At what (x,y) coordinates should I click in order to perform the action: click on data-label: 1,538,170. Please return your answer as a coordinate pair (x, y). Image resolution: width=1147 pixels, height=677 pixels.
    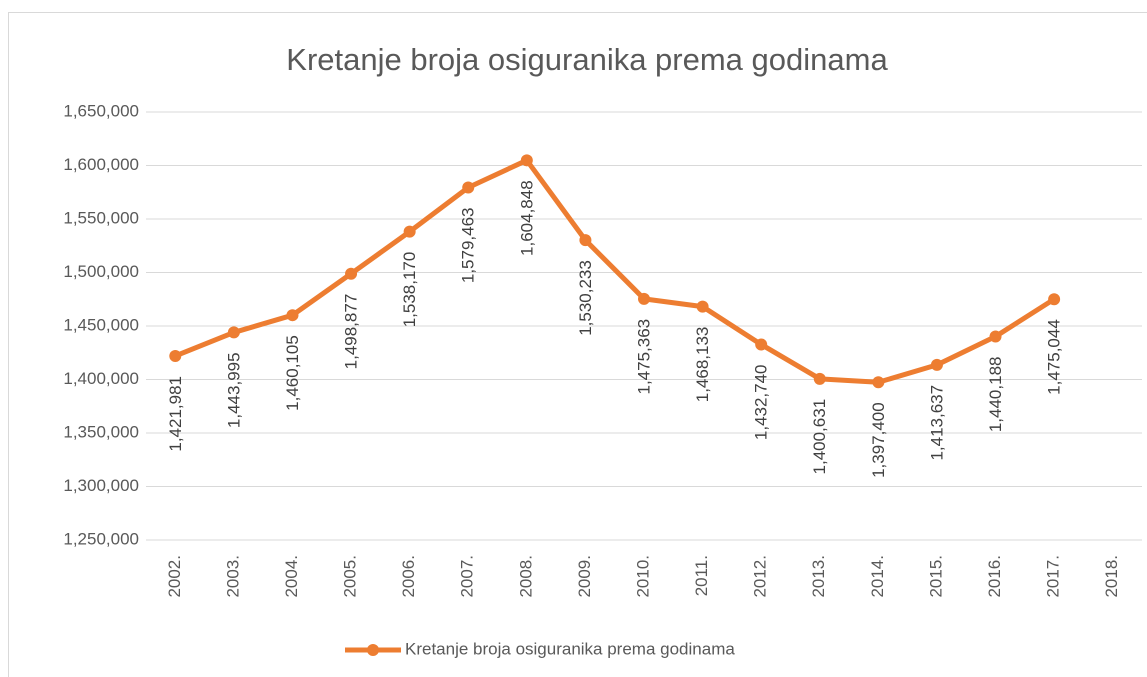
    Looking at the image, I should click on (409, 290).